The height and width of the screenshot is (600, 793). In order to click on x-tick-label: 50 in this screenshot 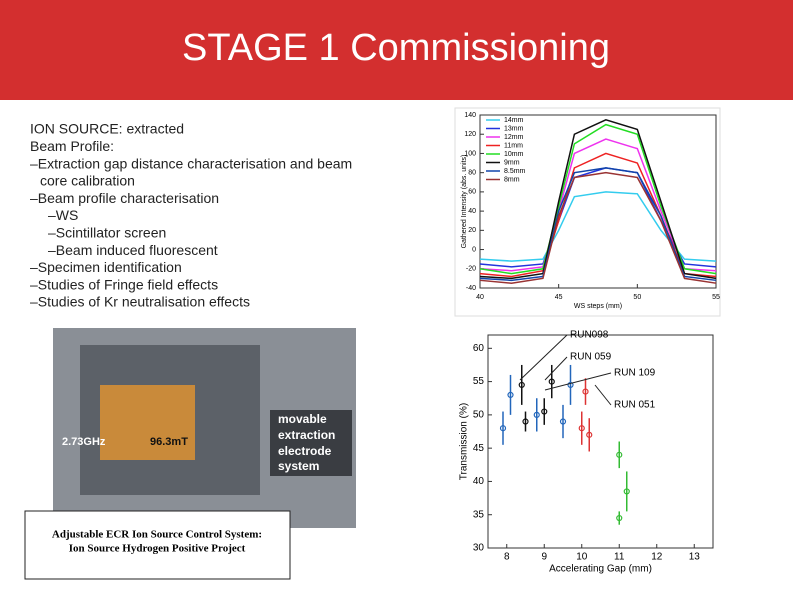, I will do `click(637, 297)`.